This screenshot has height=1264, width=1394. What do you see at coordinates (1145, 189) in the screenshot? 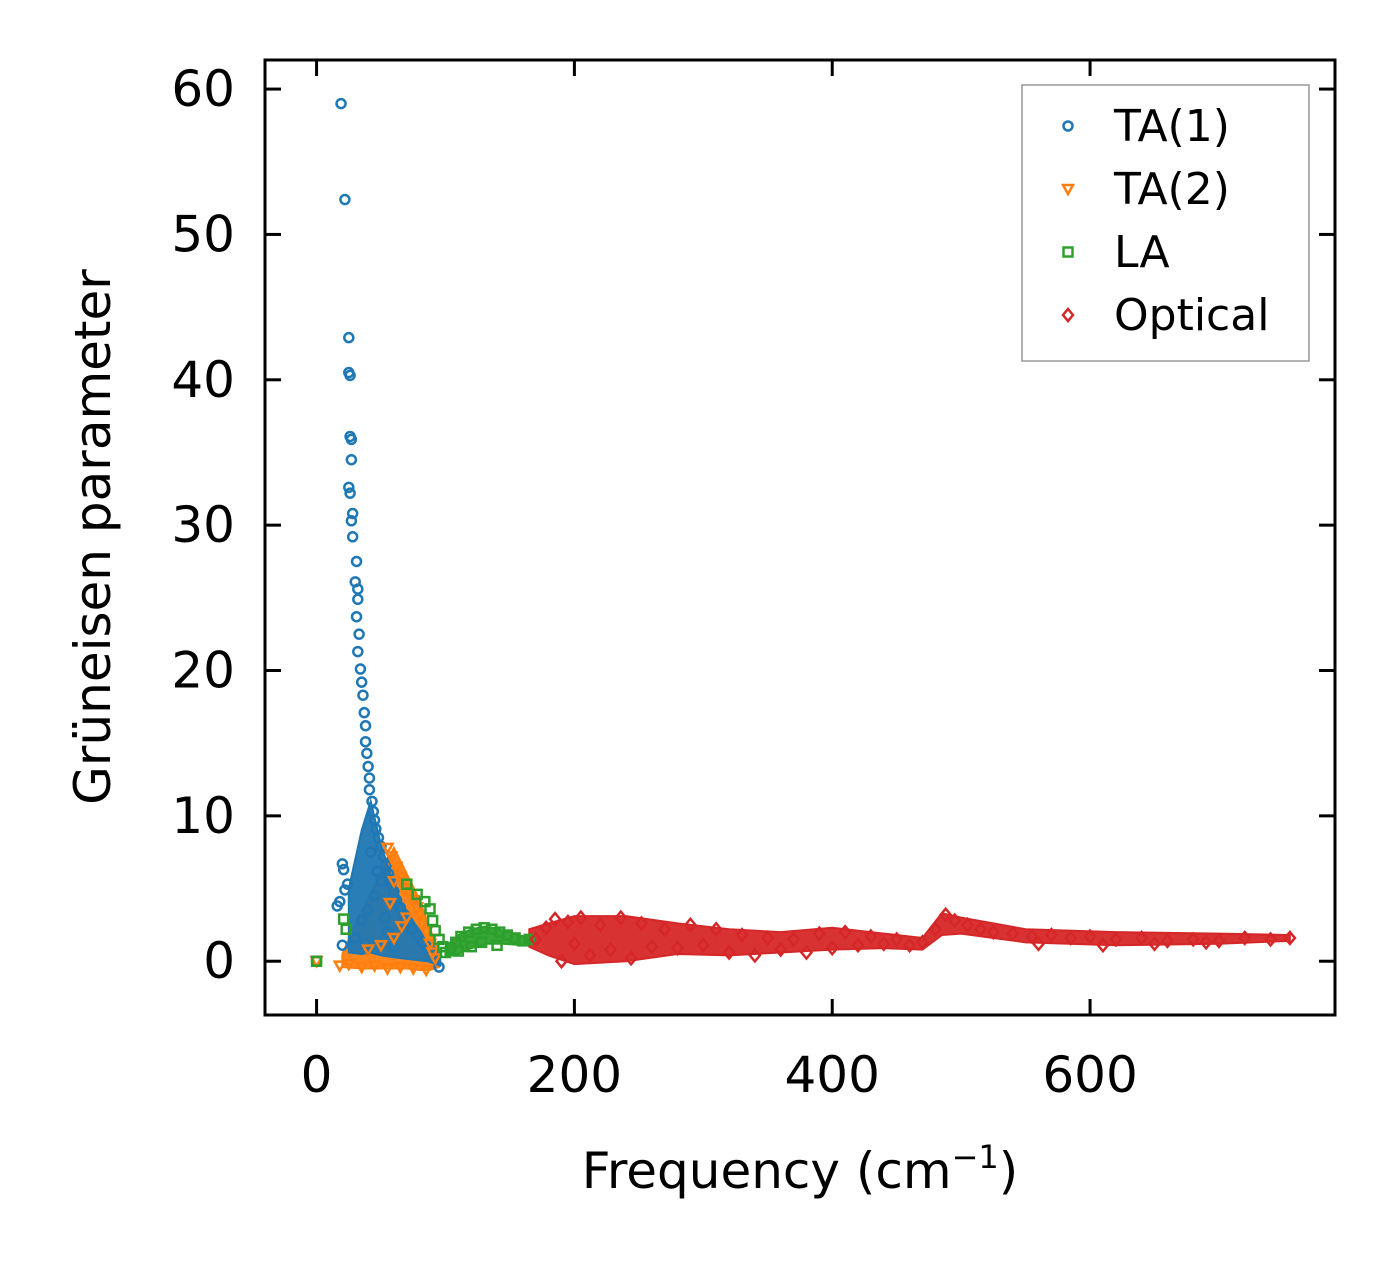
I see `legend-entry-ta-2: TA(2)` at bounding box center [1145, 189].